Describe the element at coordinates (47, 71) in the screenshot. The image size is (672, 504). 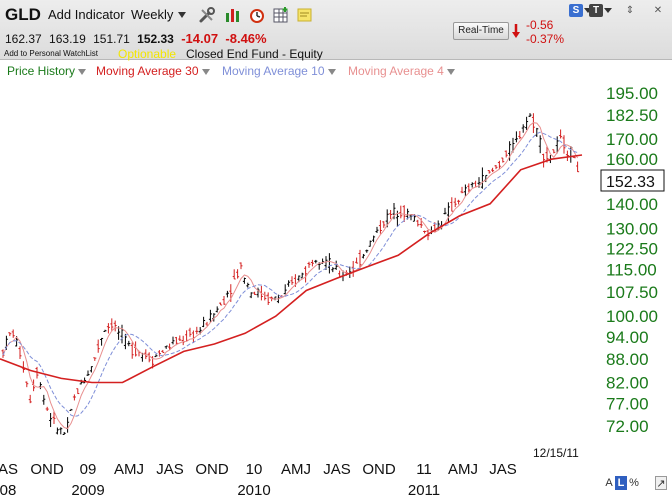
I see `legend-price-history: Price History` at that location.